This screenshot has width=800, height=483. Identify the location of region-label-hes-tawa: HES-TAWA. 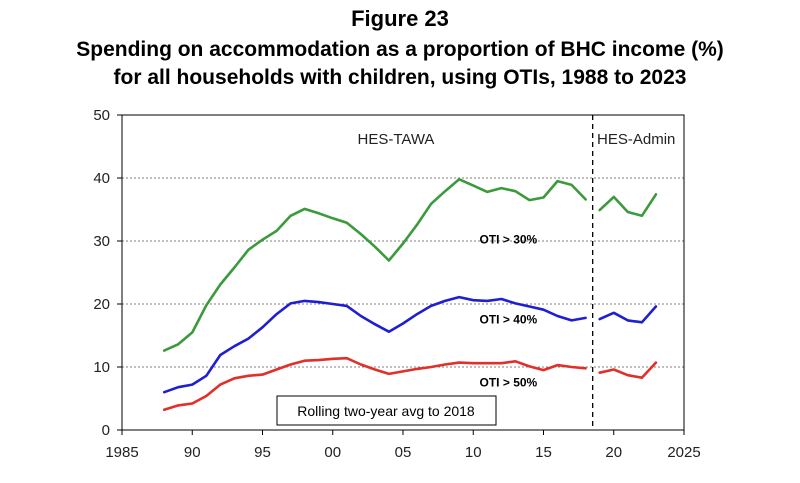
(395, 139).